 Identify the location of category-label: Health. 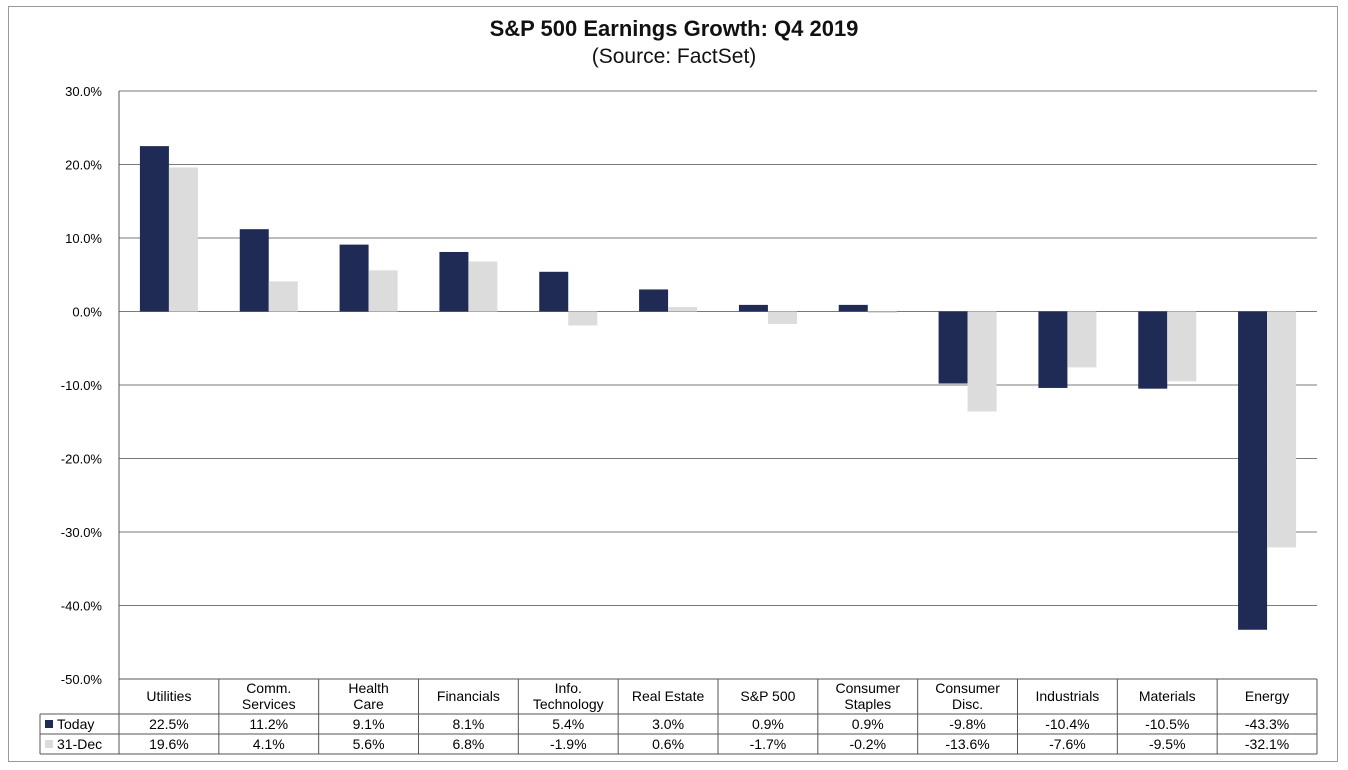
(368, 688).